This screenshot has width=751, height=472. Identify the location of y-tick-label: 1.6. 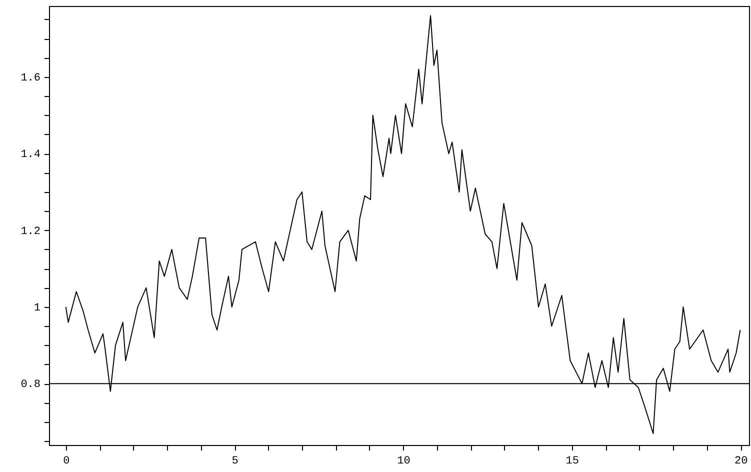
(30, 78).